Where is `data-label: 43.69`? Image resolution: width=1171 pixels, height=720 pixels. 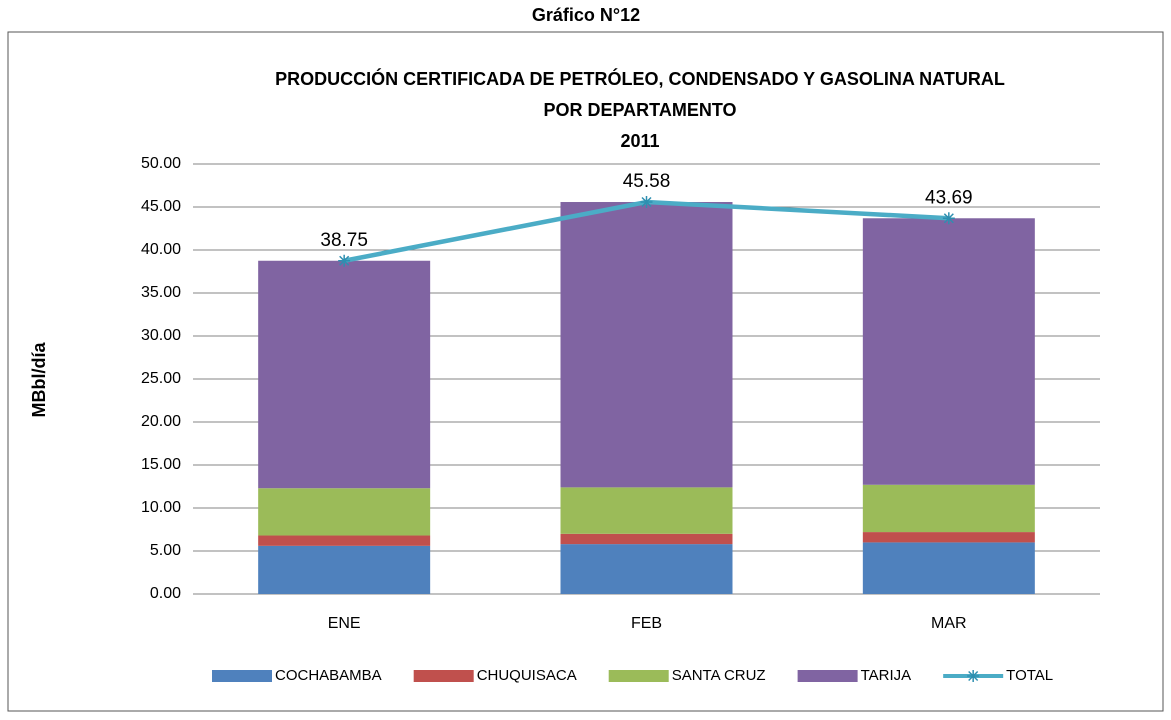 data-label: 43.69 is located at coordinates (949, 197).